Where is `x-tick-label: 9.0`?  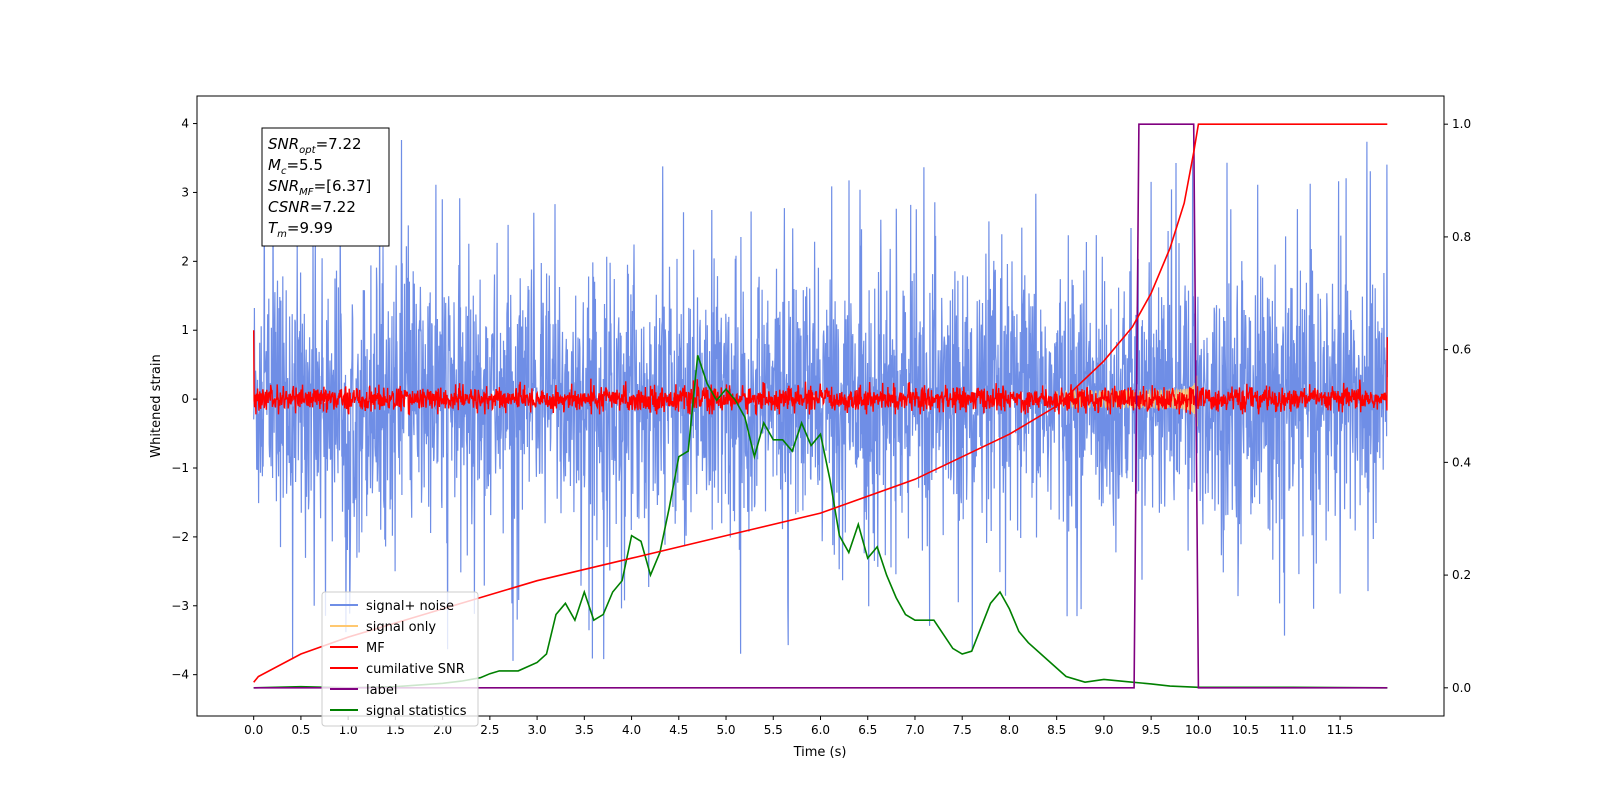 x-tick-label: 9.0 is located at coordinates (1103, 730).